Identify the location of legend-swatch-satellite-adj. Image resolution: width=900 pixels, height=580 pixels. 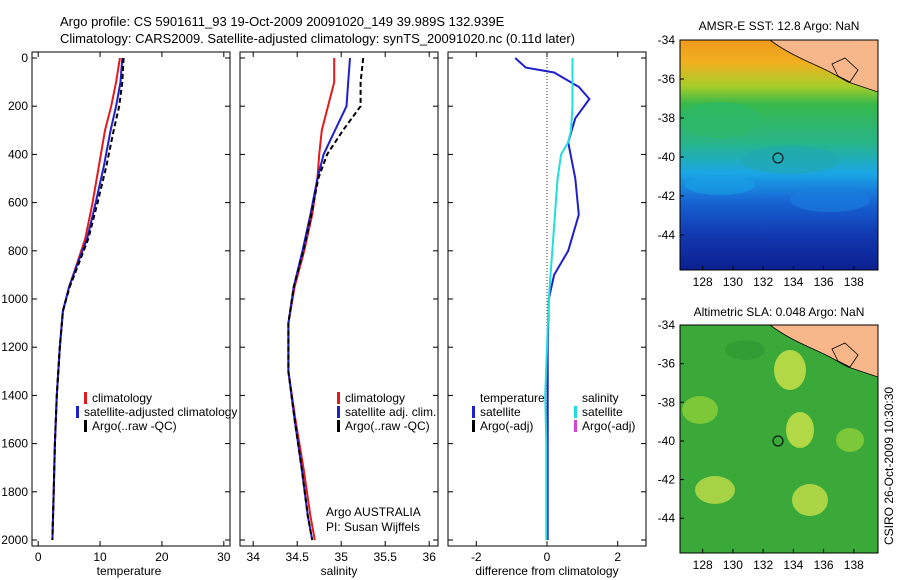
(338, 412).